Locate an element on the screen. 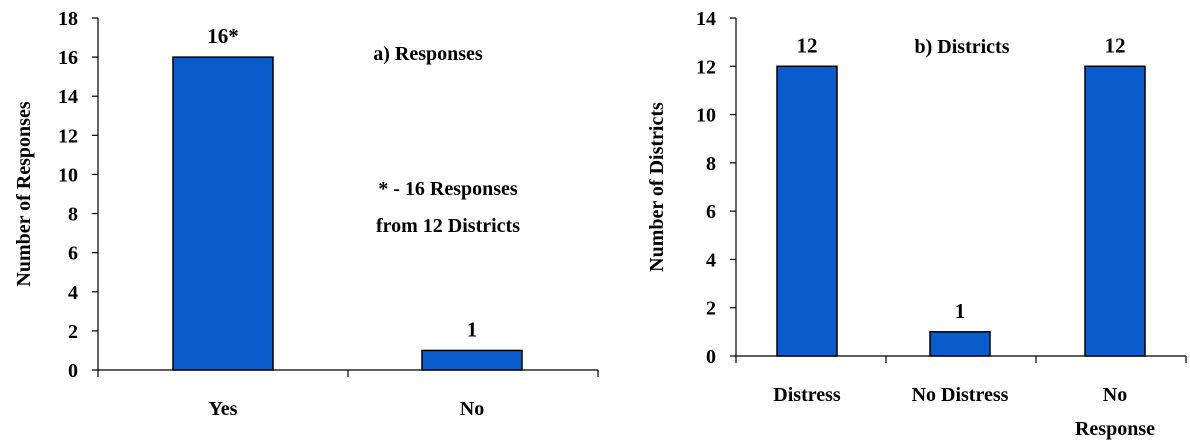 This screenshot has width=1190, height=446. x-tick-label: Distress is located at coordinates (807, 395).